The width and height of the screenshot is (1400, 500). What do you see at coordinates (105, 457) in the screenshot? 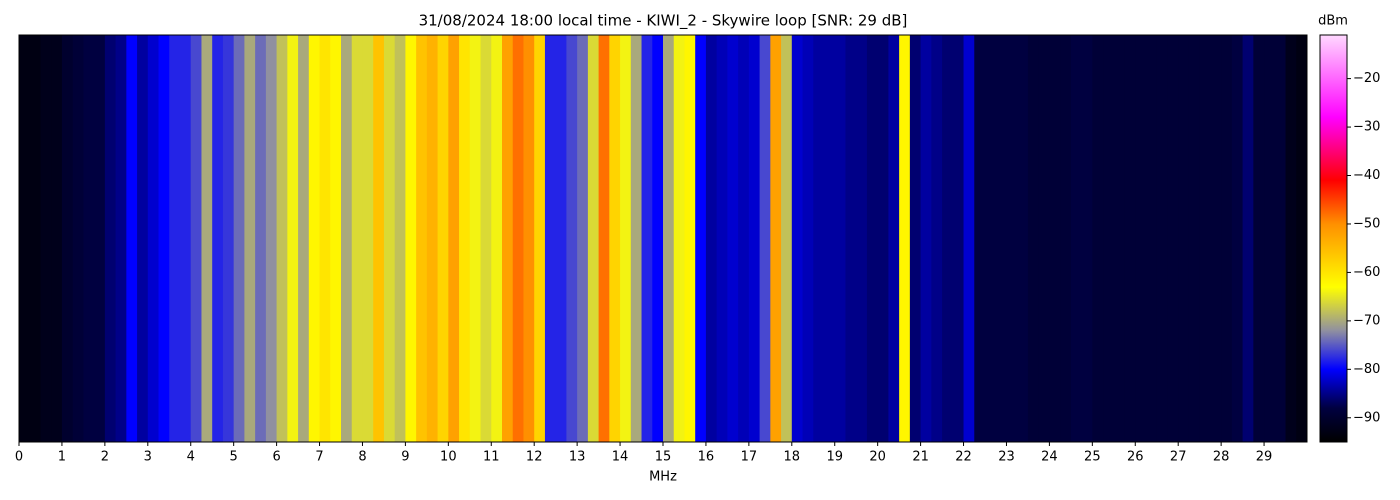
I see `x-tick-label: 2` at bounding box center [105, 457].